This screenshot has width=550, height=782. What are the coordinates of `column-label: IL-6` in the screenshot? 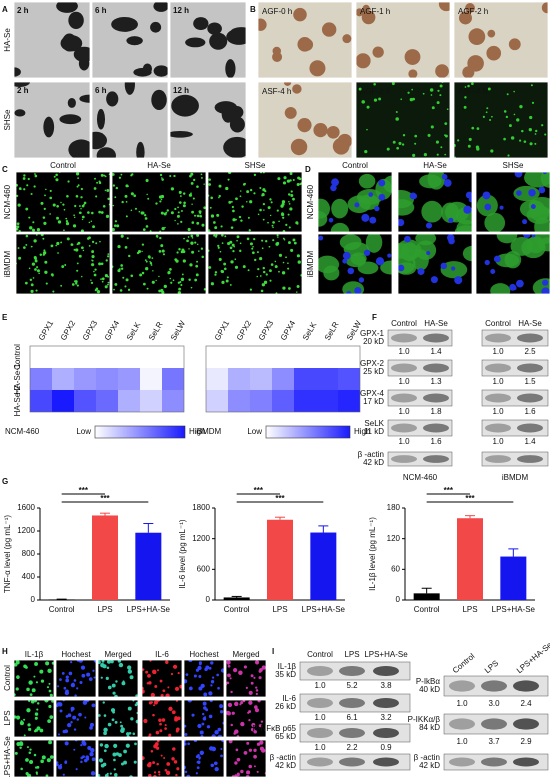 It's located at (162, 654).